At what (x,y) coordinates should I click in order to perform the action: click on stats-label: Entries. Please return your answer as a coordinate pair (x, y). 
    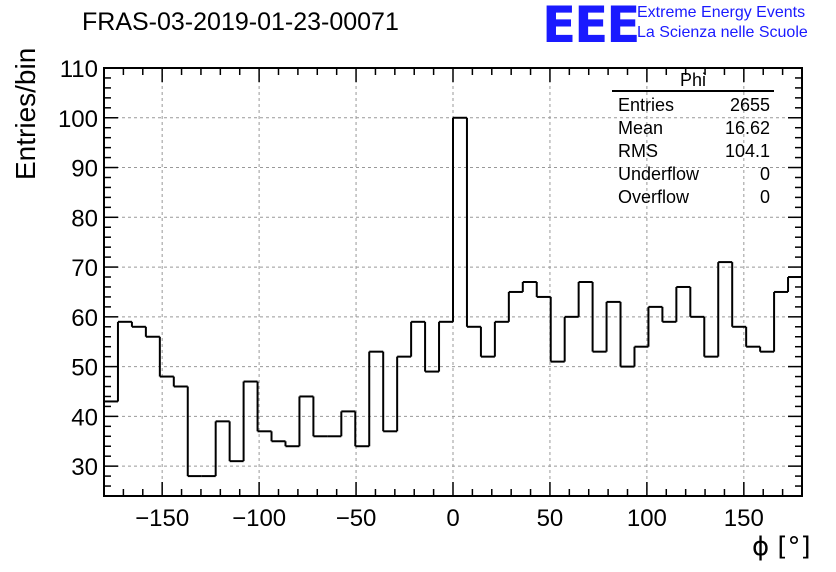
    Looking at the image, I should click on (646, 105).